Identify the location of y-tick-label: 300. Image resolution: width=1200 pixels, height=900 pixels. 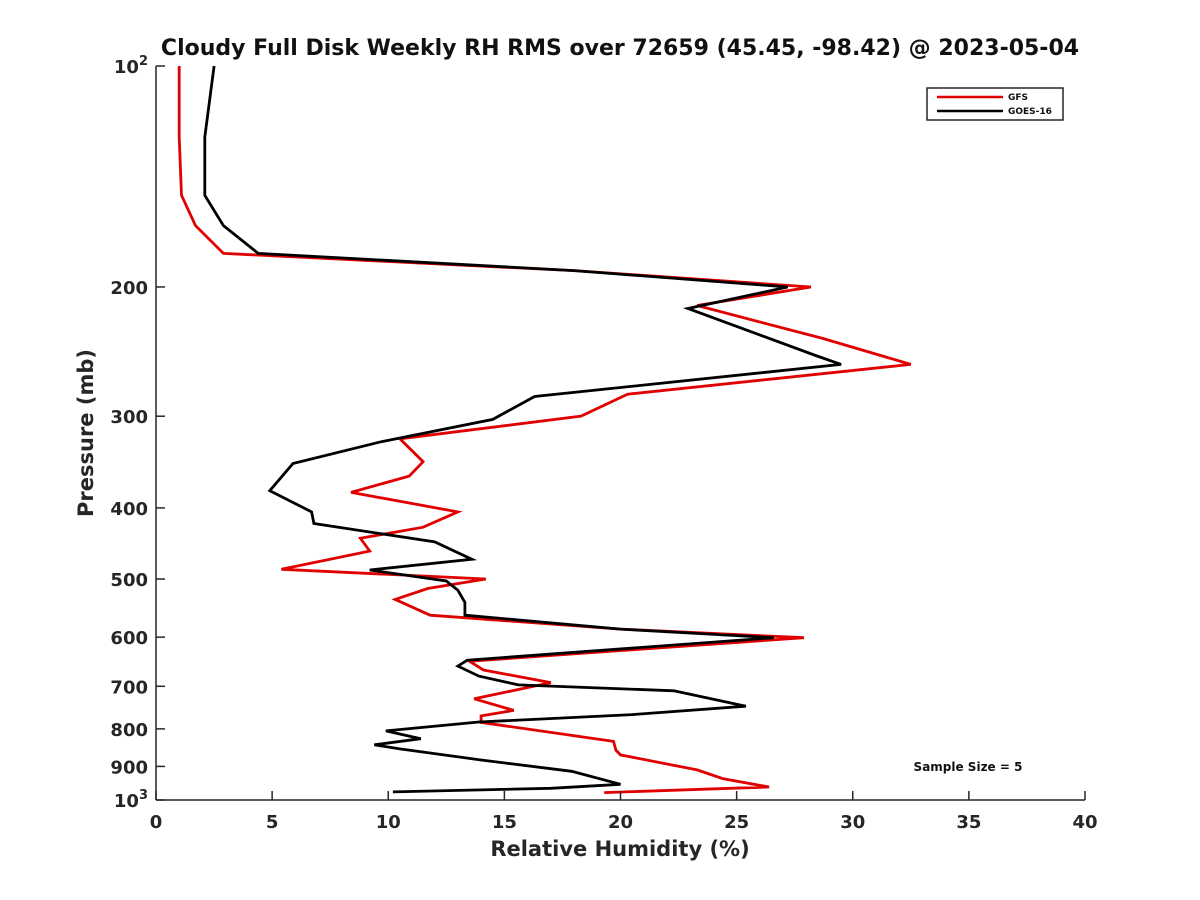
(129, 417).